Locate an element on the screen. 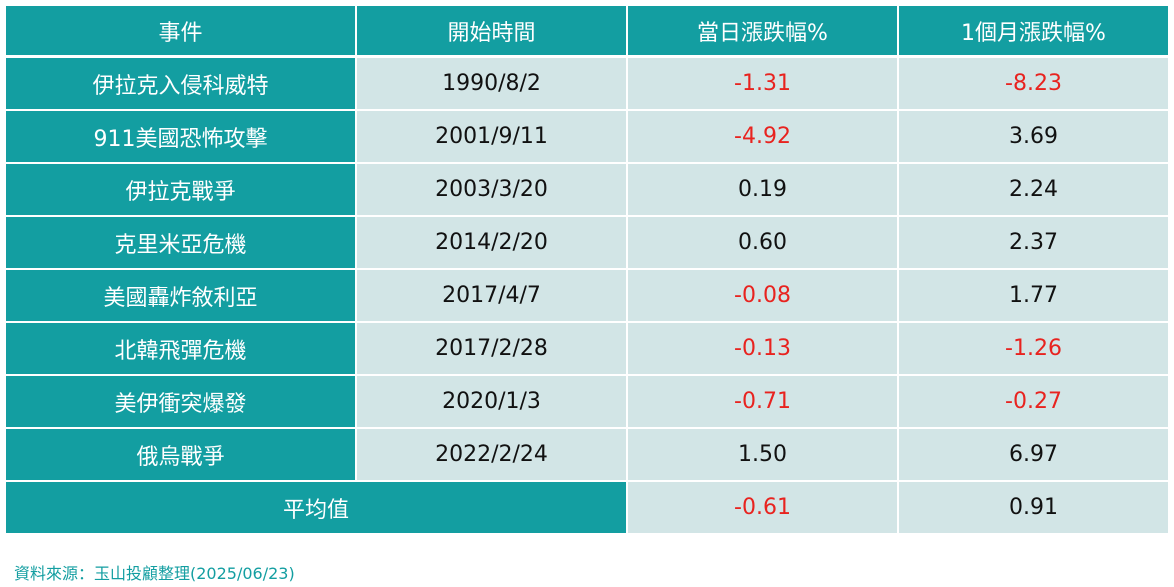  event-name-cell: 伊拉克戰爭 is located at coordinates (181, 190).